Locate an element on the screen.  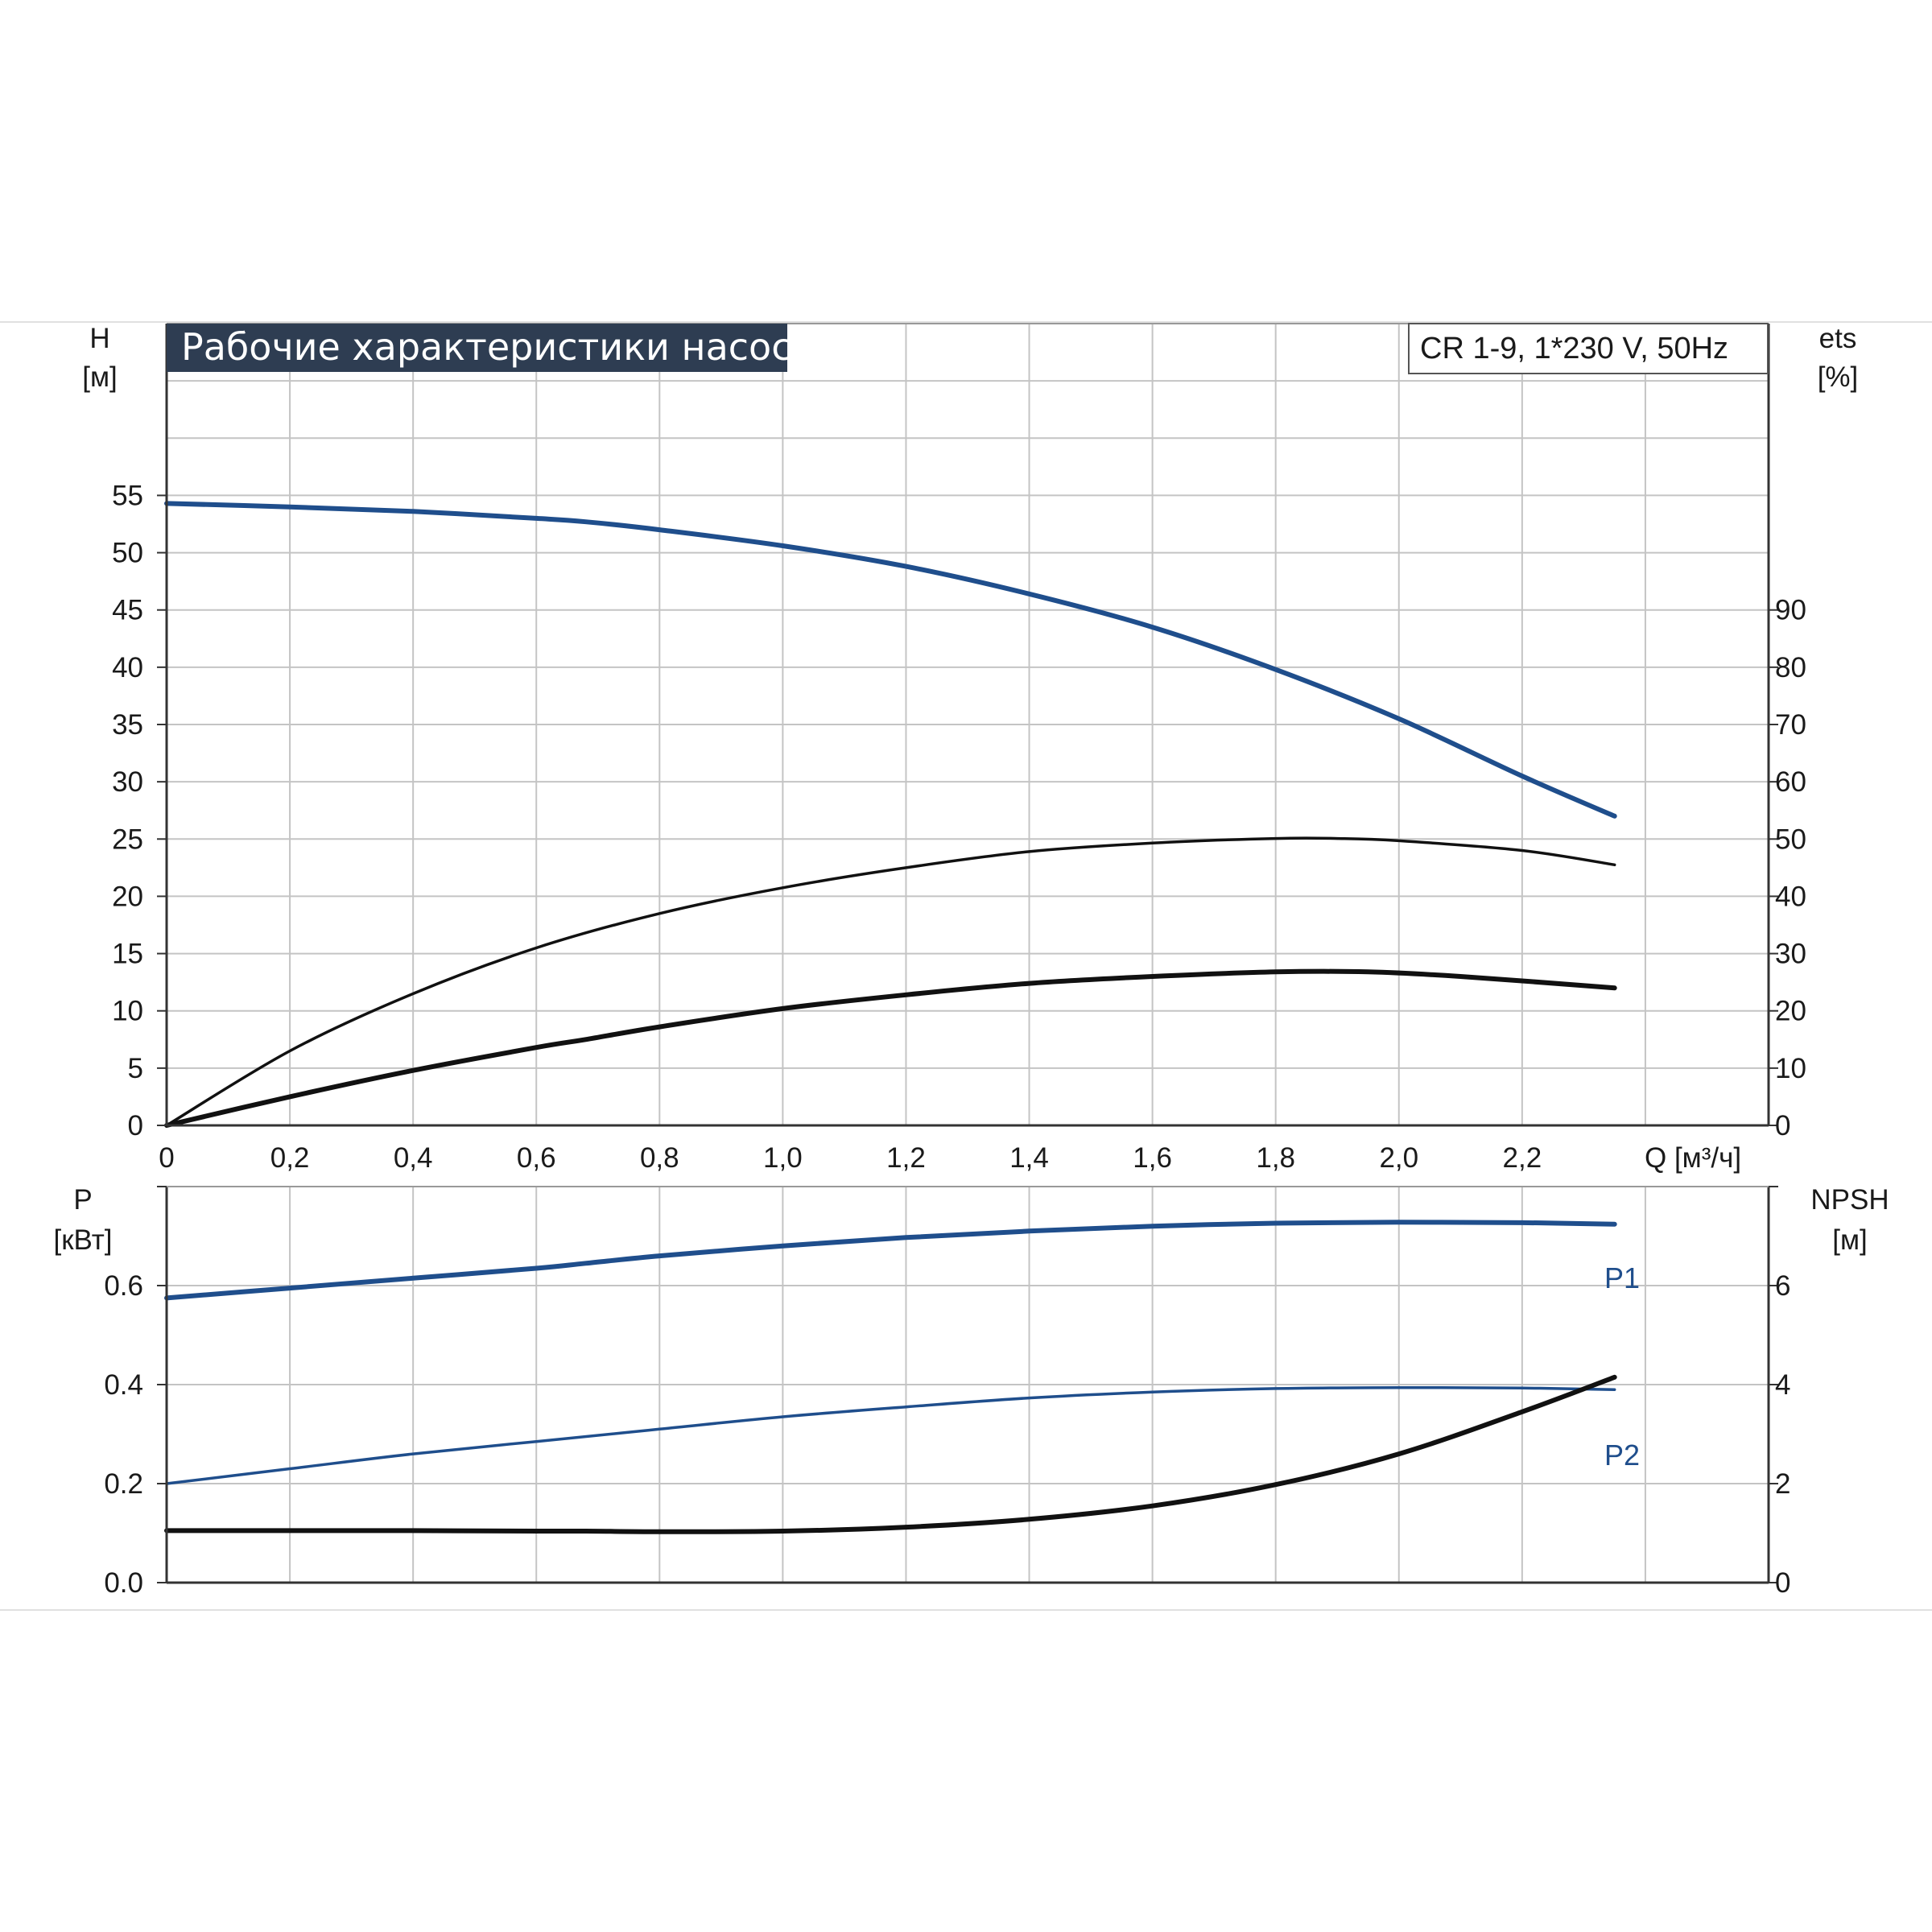
y-tick-right: 50 is located at coordinates (1790, 839).